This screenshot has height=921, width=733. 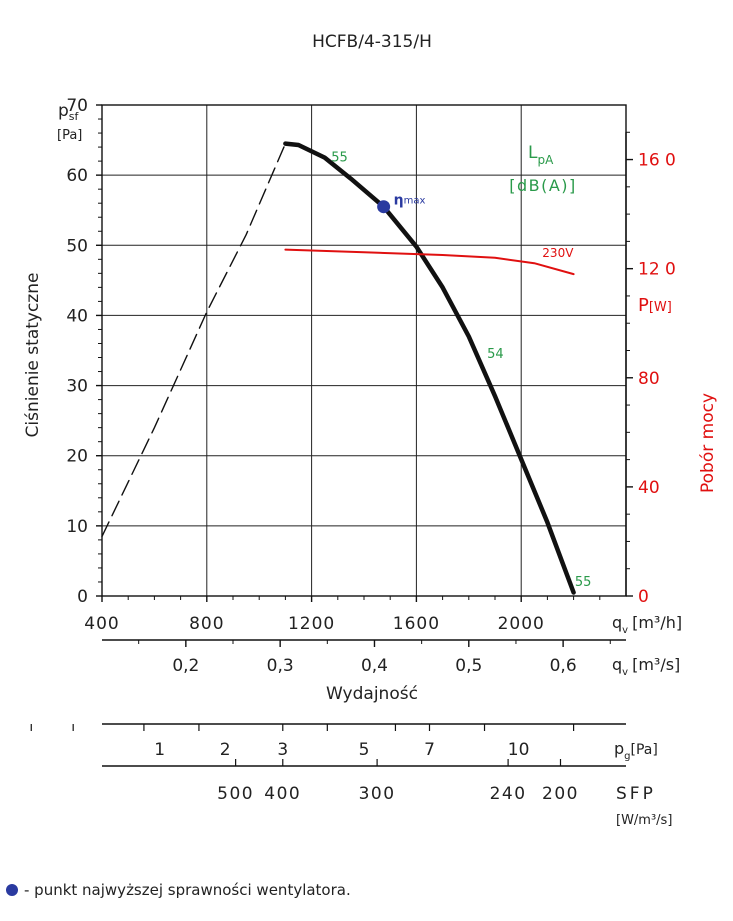 What do you see at coordinates (636, 794) in the screenshot?
I see `sfp-scale-label: SFP` at bounding box center [636, 794].